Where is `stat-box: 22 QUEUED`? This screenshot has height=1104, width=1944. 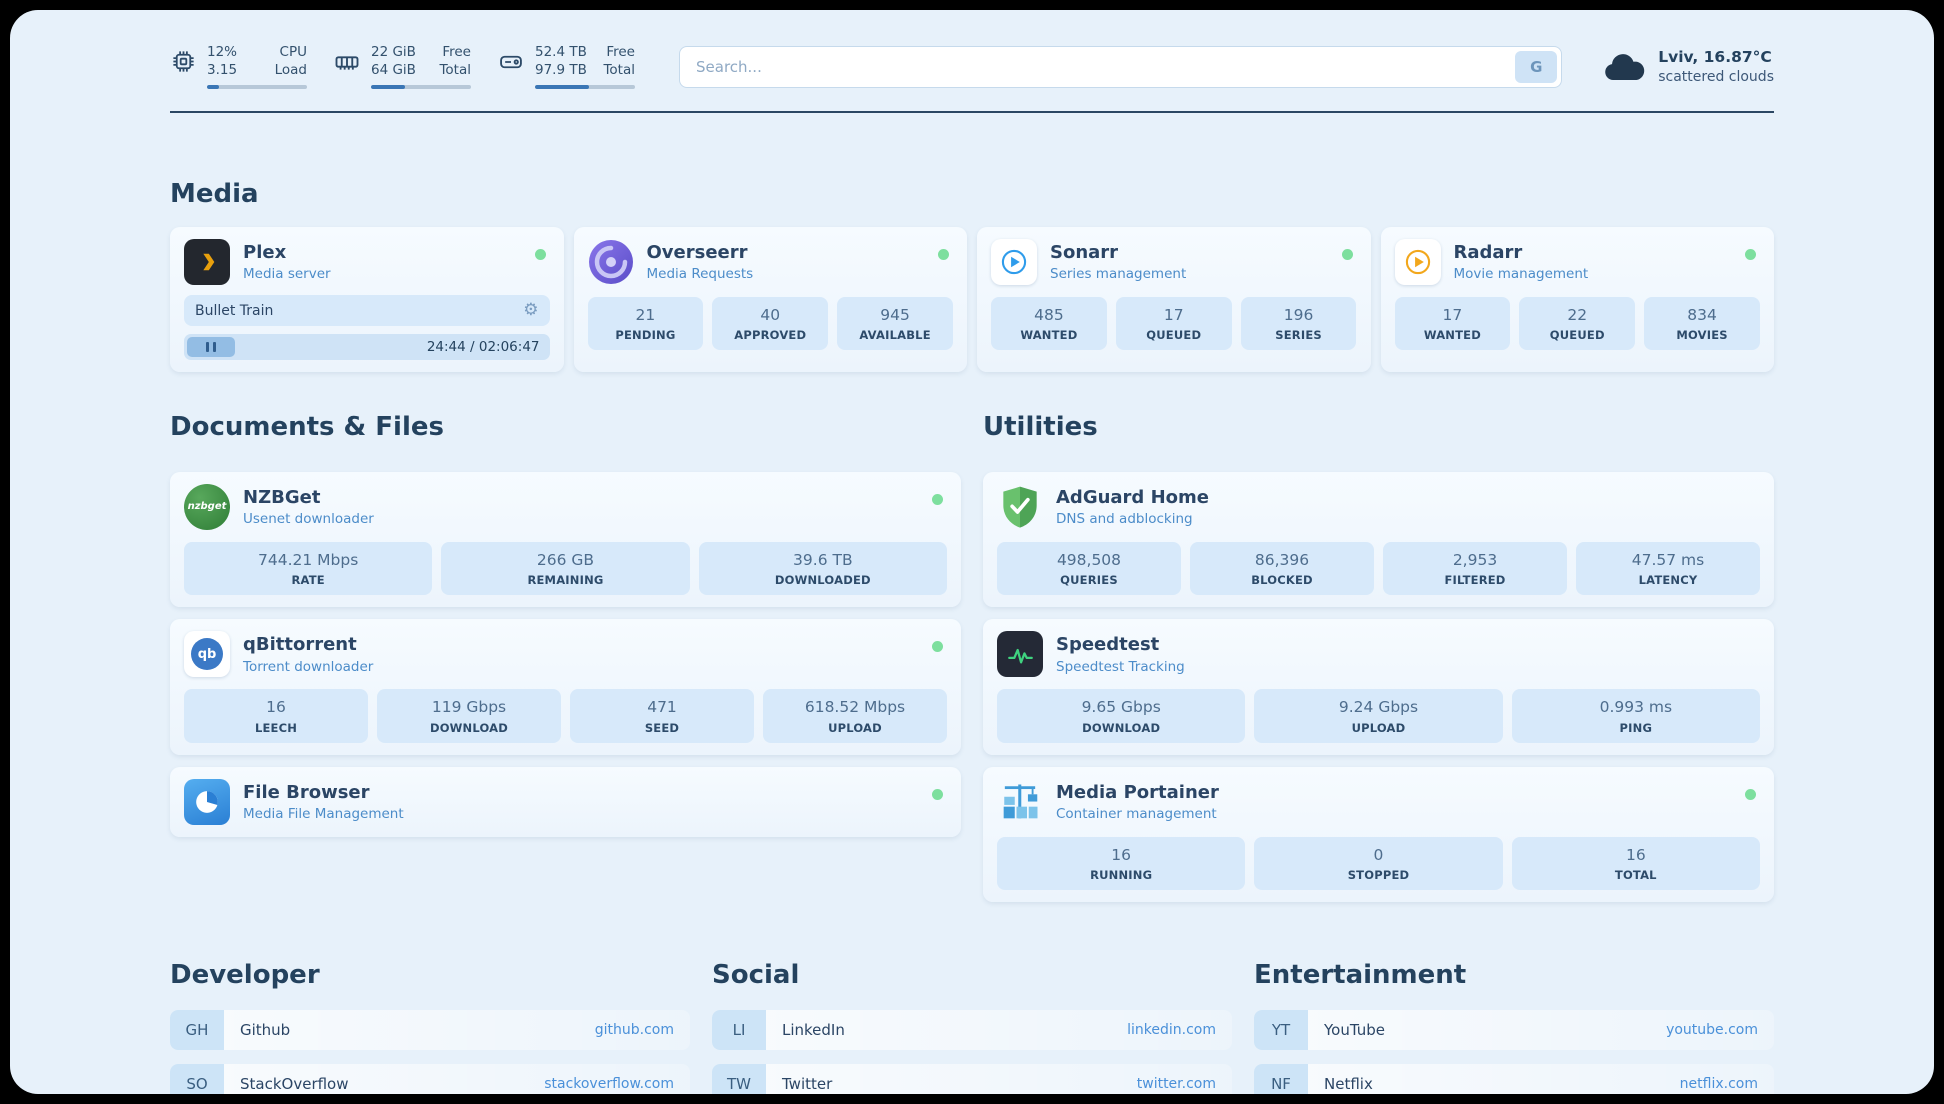 stat-box: 22 QUEUED is located at coordinates (1577, 324).